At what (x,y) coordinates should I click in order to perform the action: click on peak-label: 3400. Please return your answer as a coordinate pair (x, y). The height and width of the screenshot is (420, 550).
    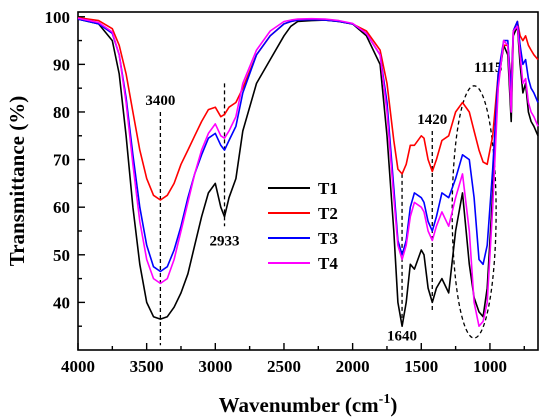
    Looking at the image, I should click on (160, 101).